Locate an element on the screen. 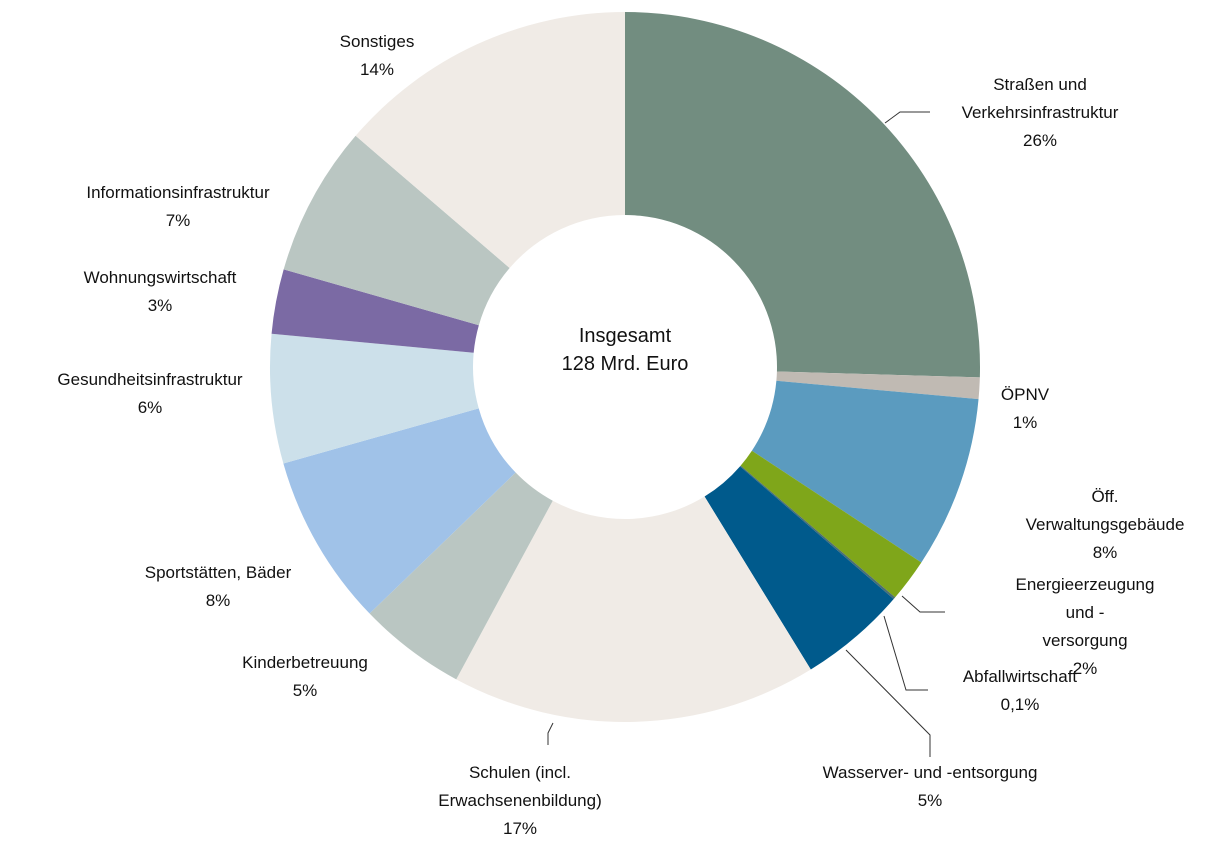 This screenshot has width=1232, height=843. value-label: 3% is located at coordinates (160, 305).